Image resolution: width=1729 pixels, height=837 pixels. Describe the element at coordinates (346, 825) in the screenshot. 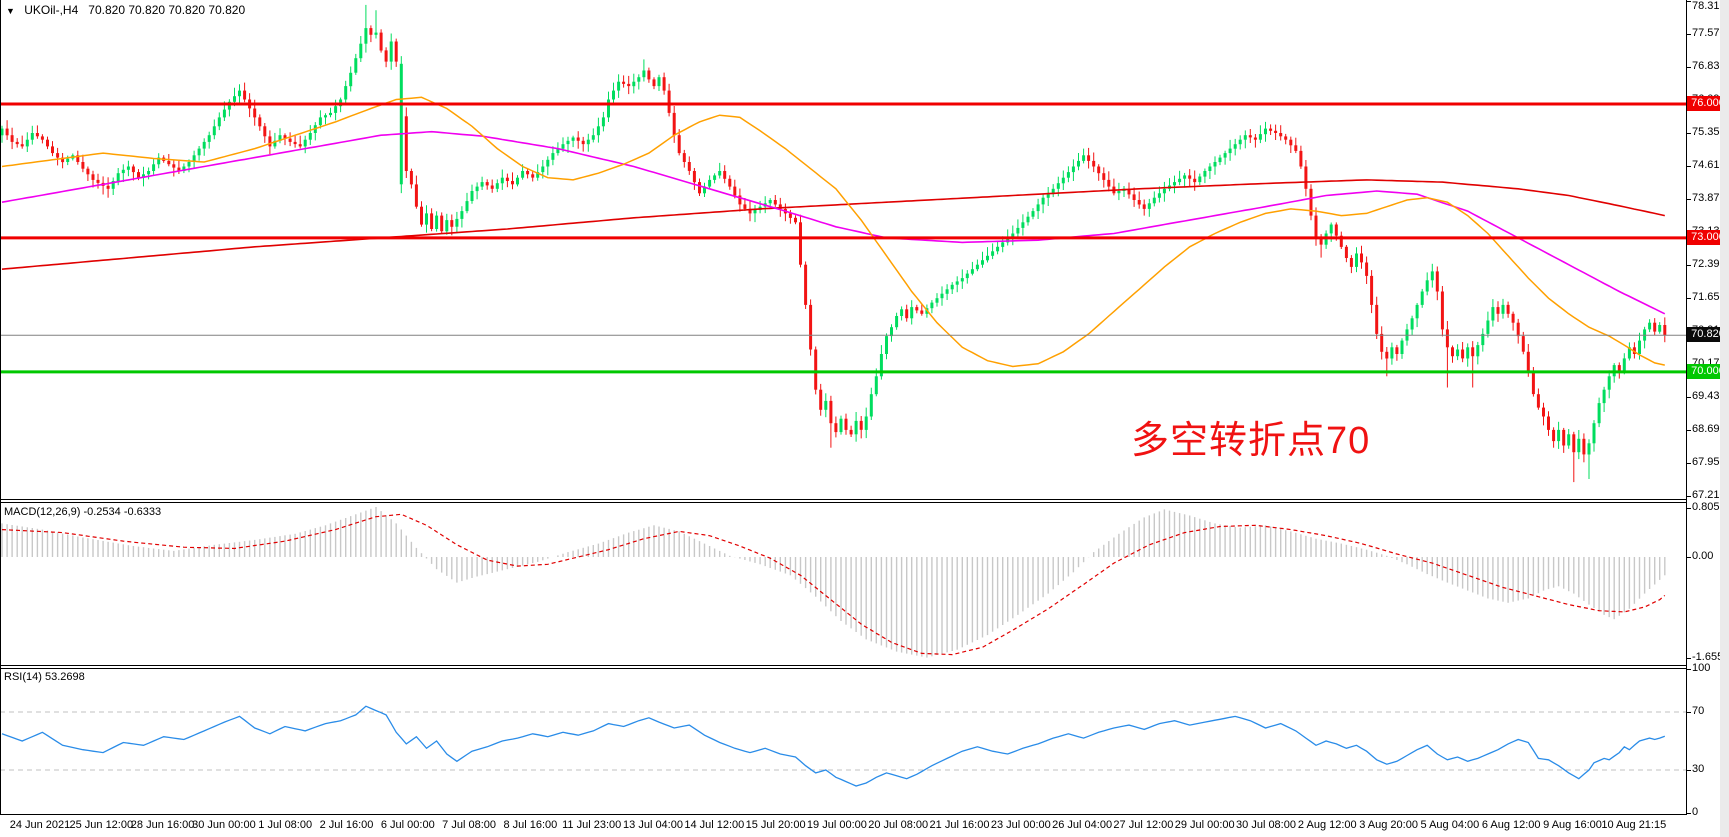

I see `time-axis-label: 2 Jul 16:00` at that location.